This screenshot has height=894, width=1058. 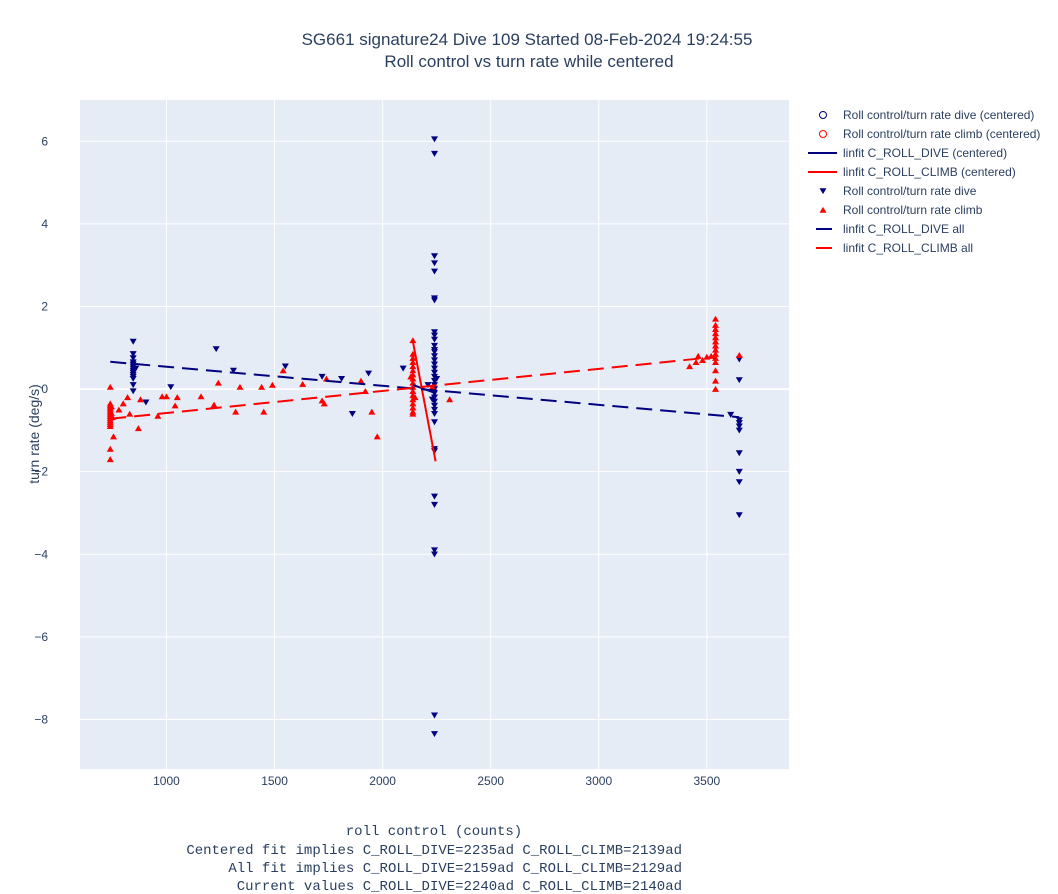 I want to click on legend-label: Roll control/turn rate dive (centered), so click(x=938, y=115).